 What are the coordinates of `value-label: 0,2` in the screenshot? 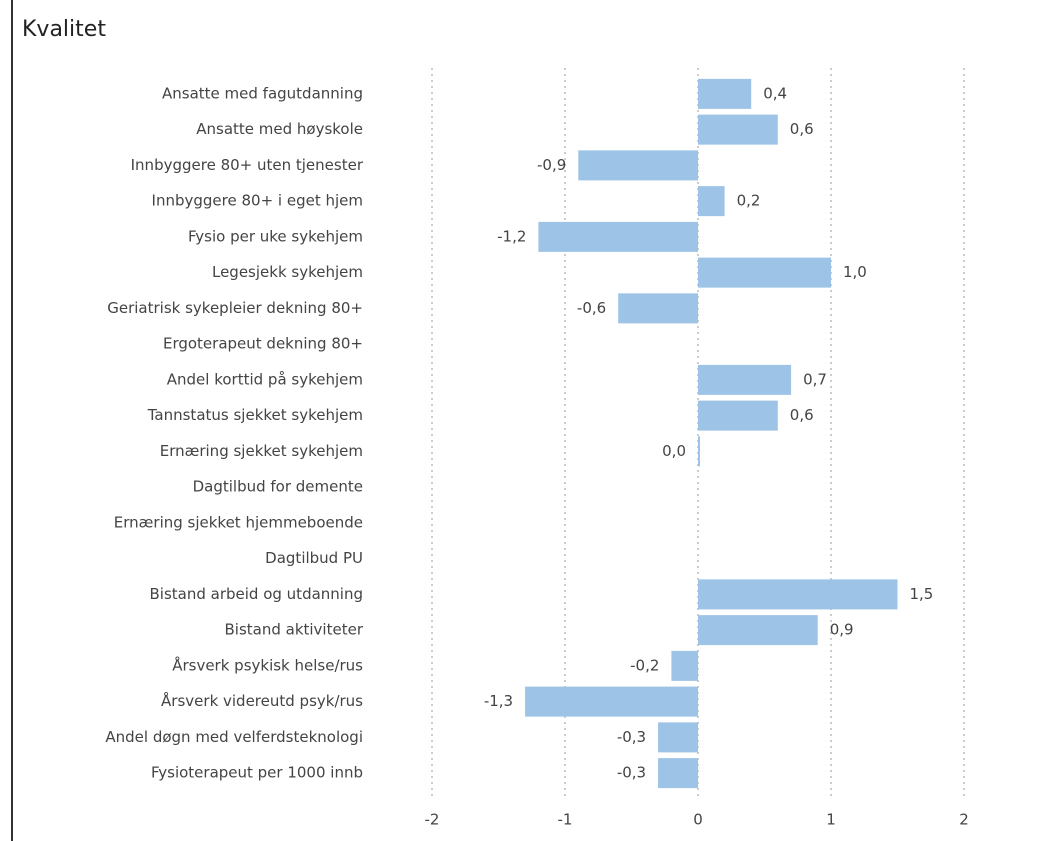 It's located at (749, 201).